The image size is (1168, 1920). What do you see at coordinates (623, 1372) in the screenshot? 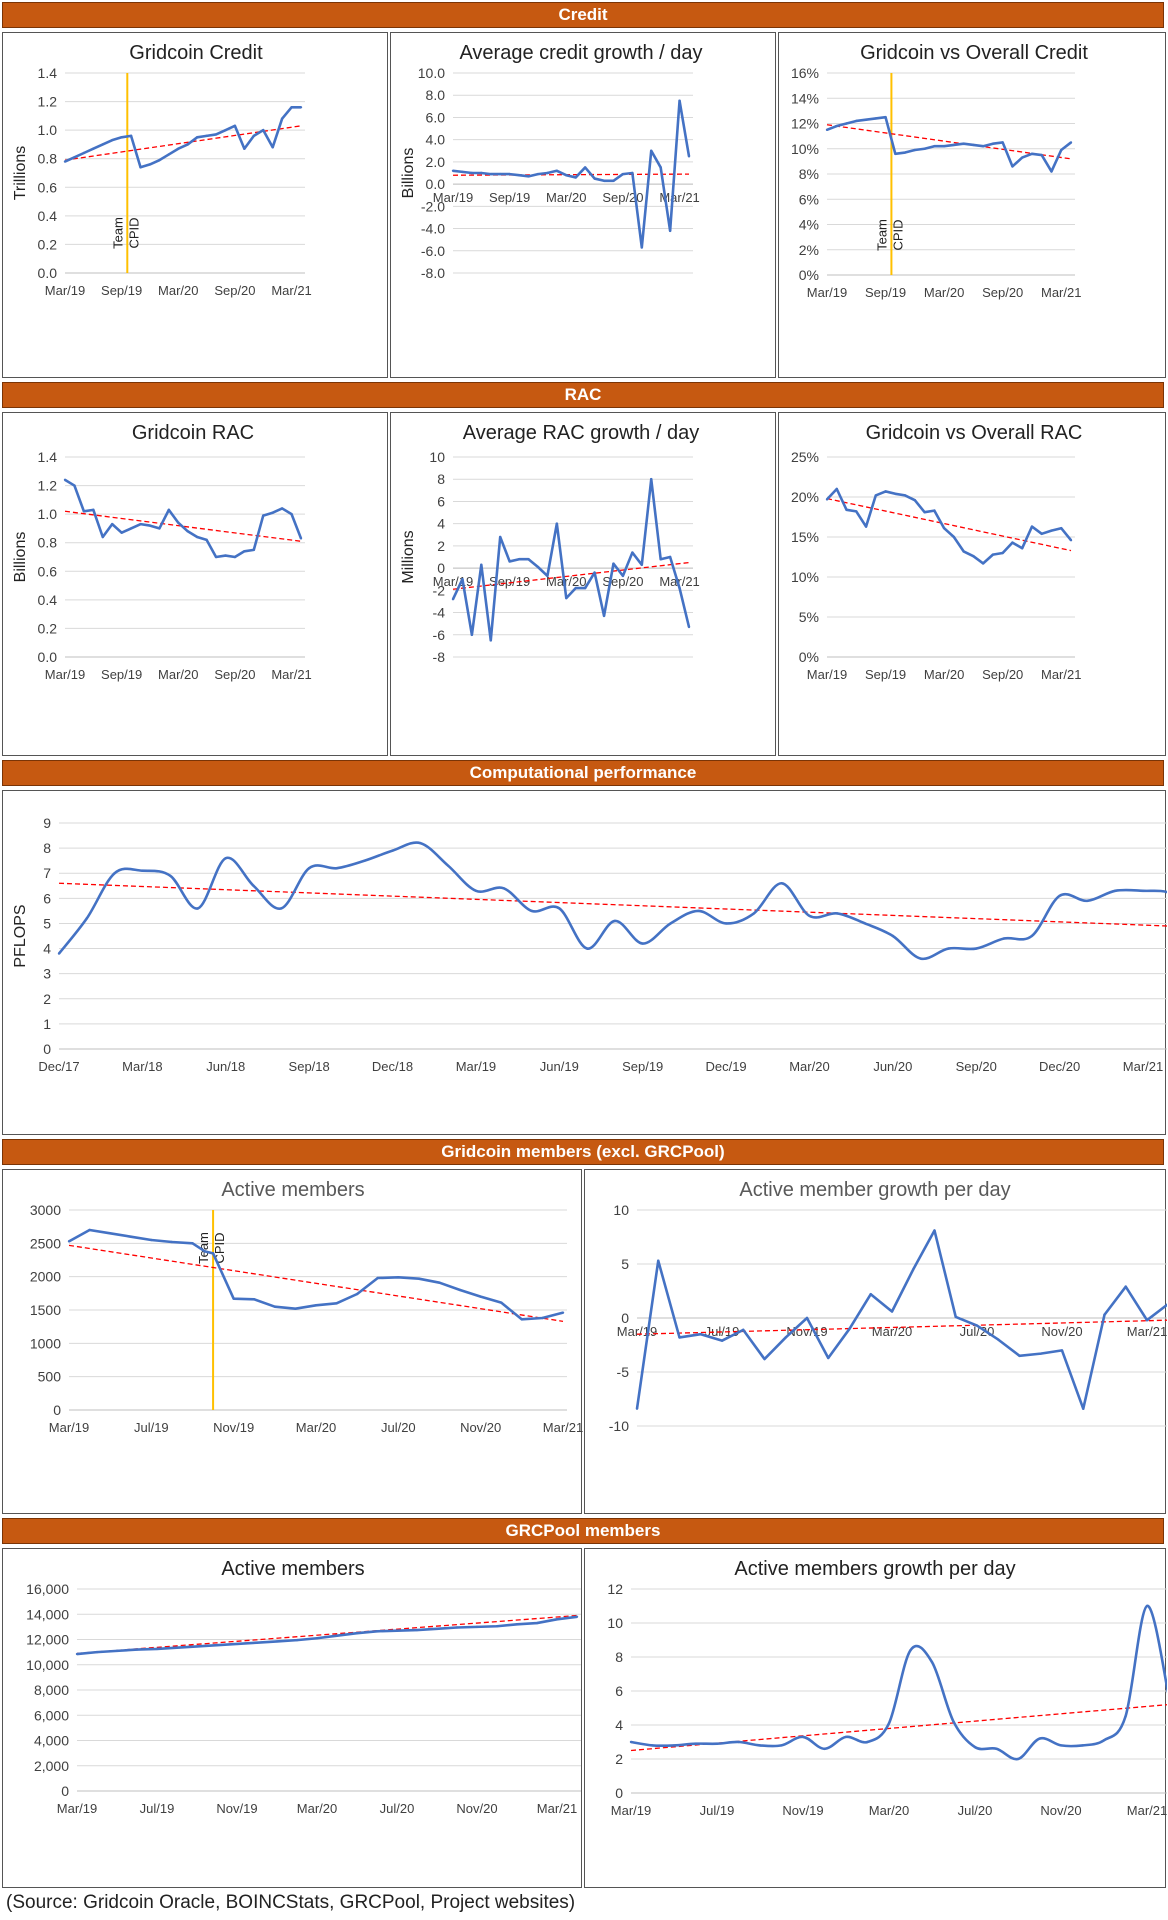
I see `y-tick-label: -5` at bounding box center [623, 1372].